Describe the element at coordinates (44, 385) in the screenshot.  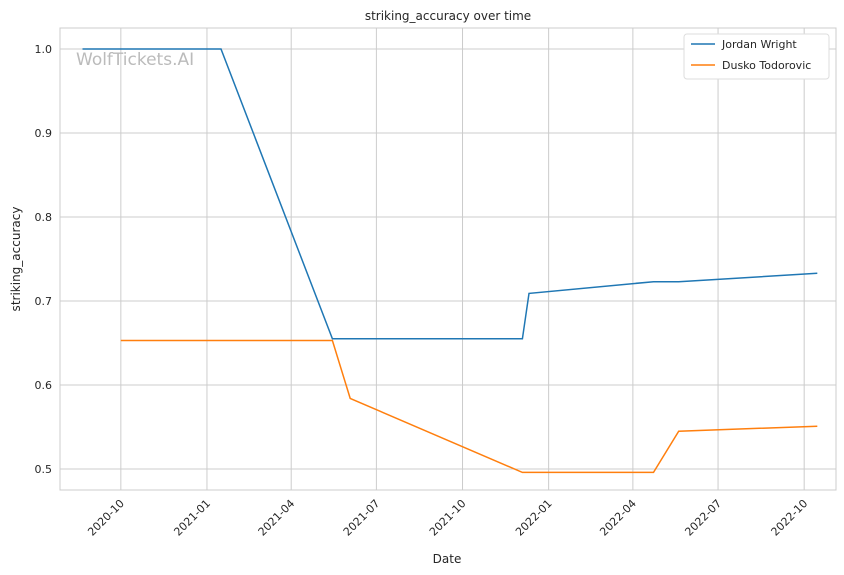
I see `y-tick-label: 0.6` at that location.